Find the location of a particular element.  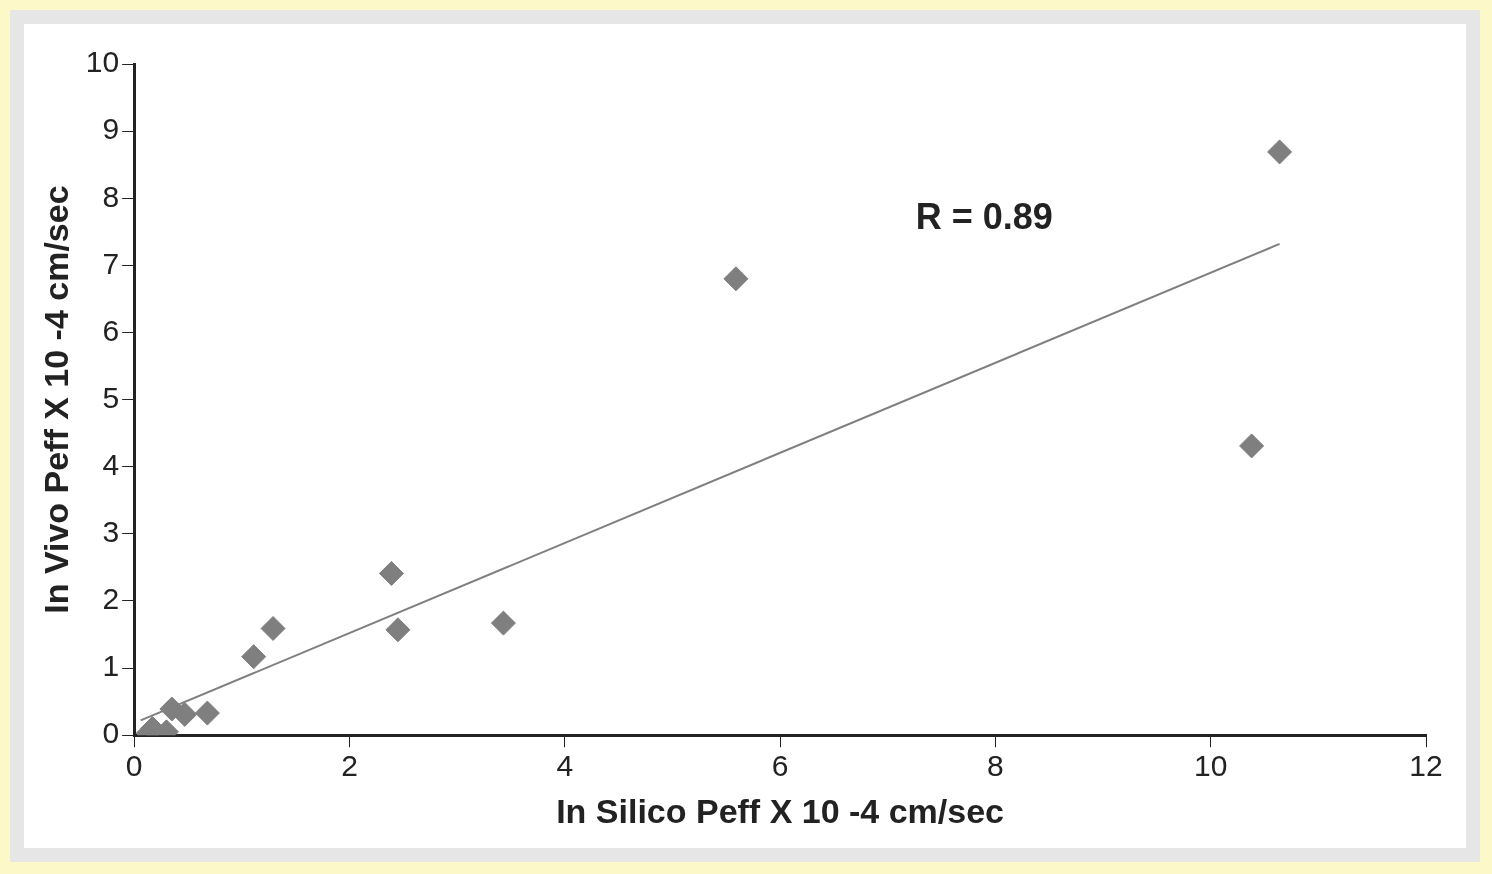

y-tick-label: 7 is located at coordinates (111, 263).